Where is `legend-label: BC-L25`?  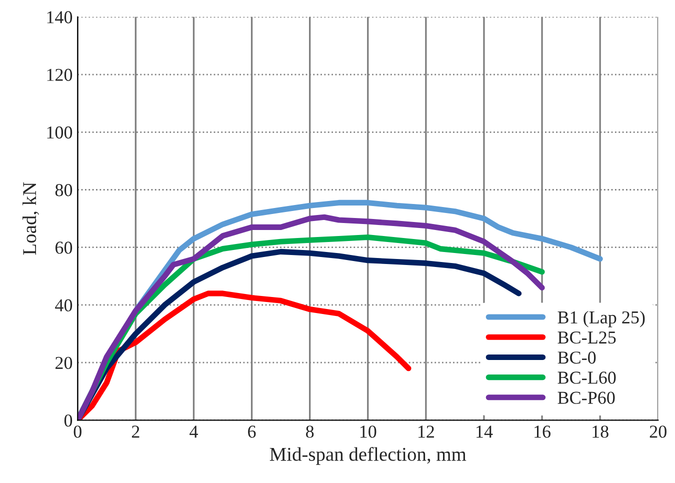 legend-label: BC-L25 is located at coordinates (587, 337).